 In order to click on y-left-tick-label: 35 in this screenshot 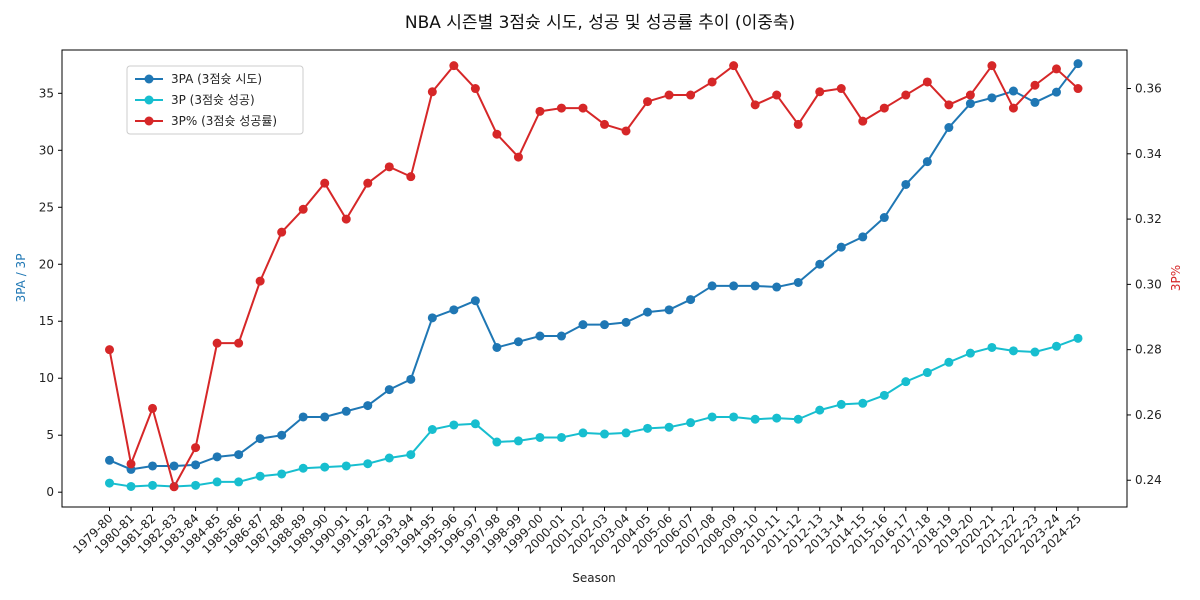, I will do `click(46, 93)`.